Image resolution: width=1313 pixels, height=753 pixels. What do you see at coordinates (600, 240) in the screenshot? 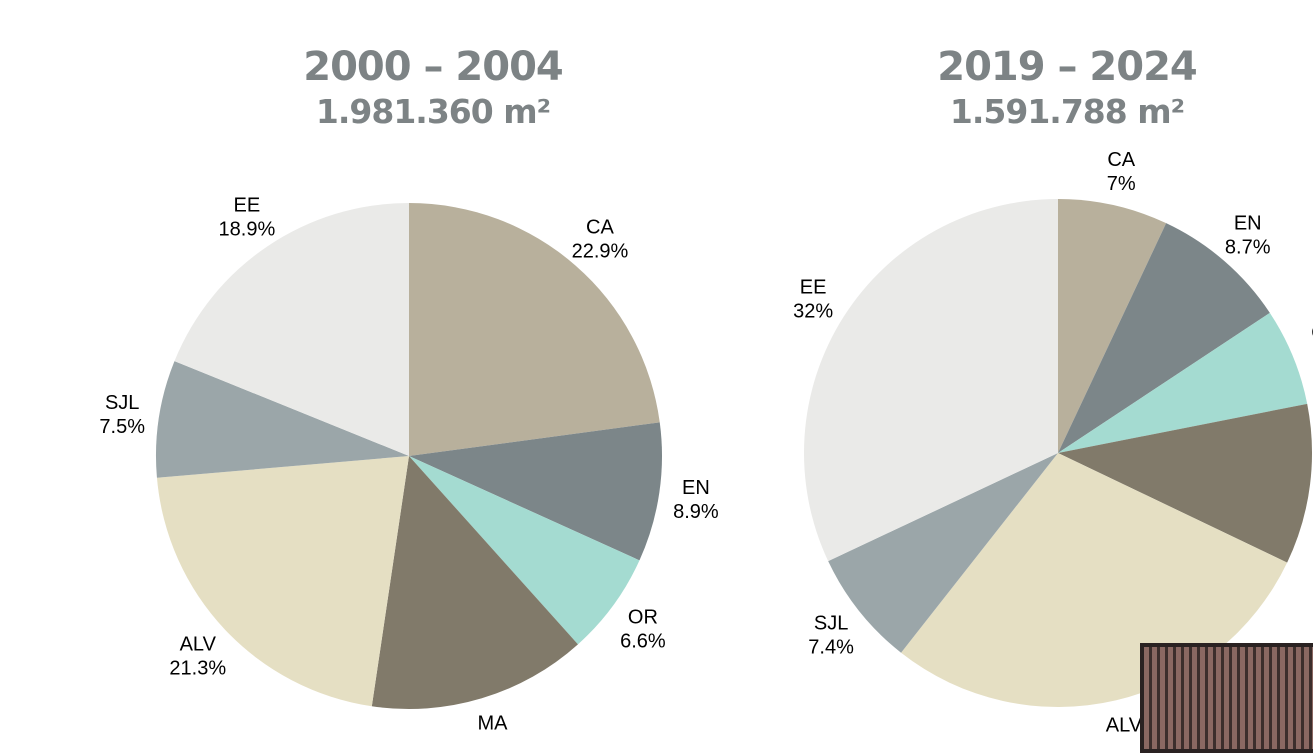
I see `slice-label-ca: CA 22.9%` at bounding box center [600, 240].